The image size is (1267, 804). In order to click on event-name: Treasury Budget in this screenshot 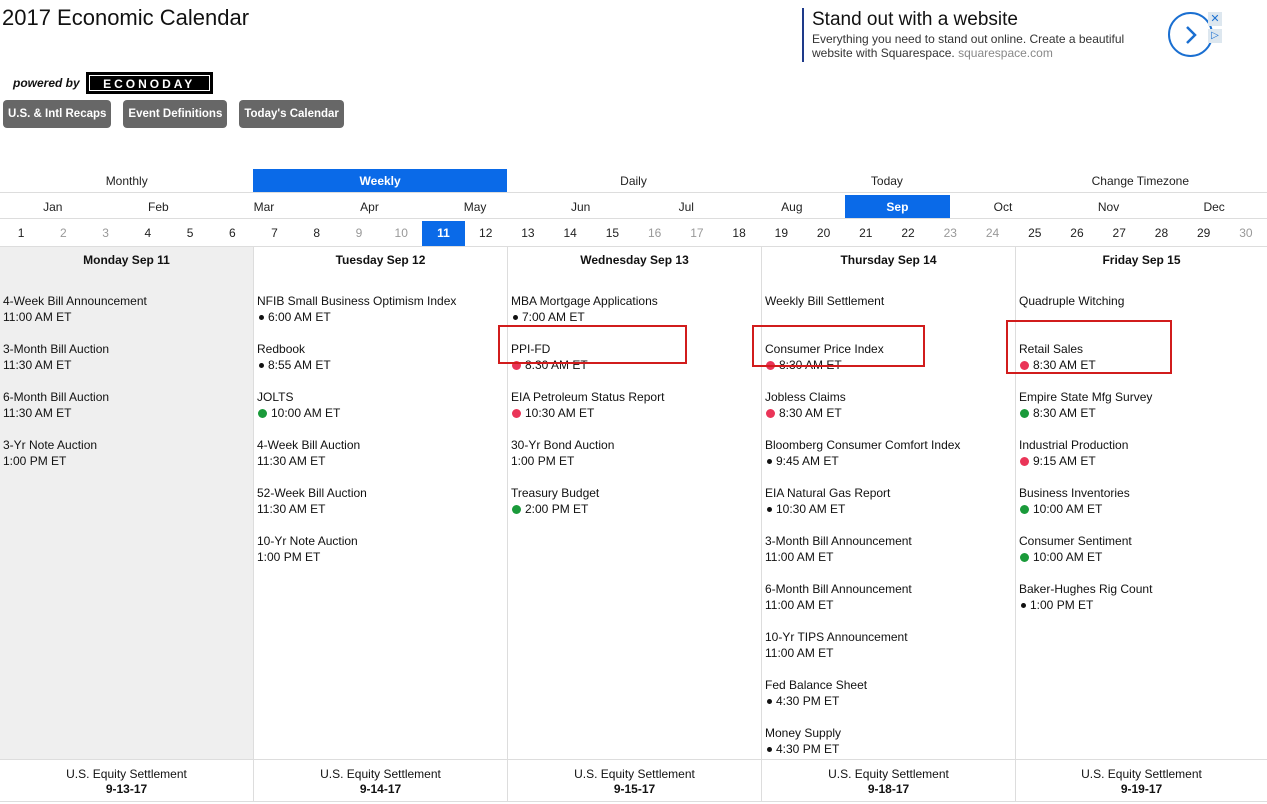, I will do `click(555, 493)`.